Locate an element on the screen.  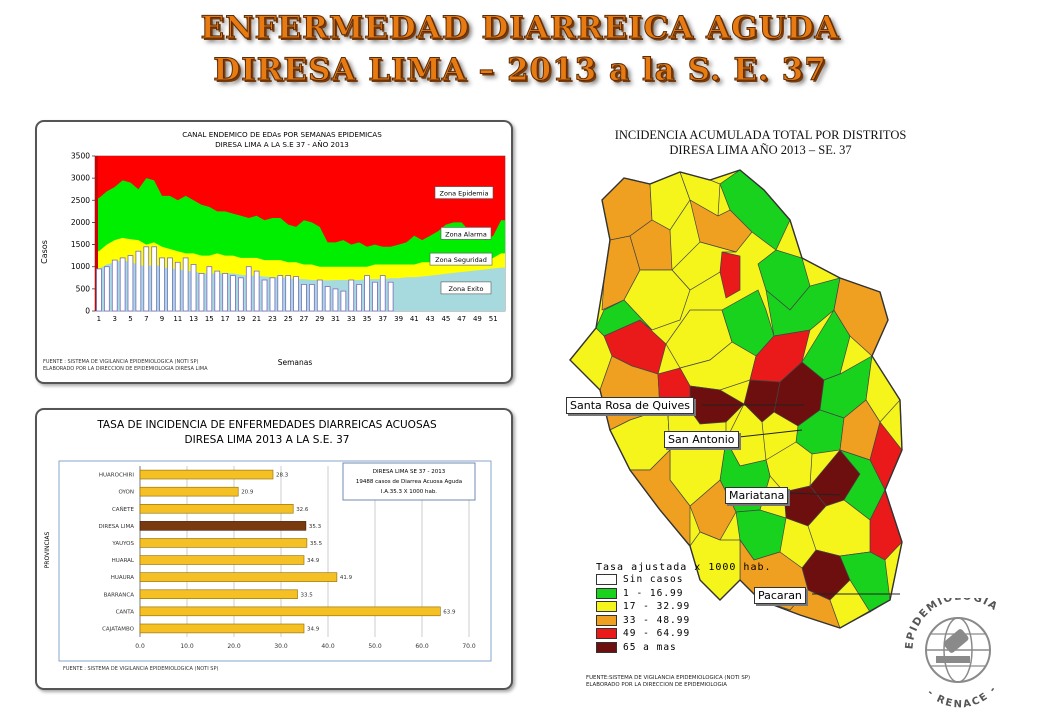
chart2-note-line3: I.A.35.3 X 1000 hab. is located at coordinates (409, 492).